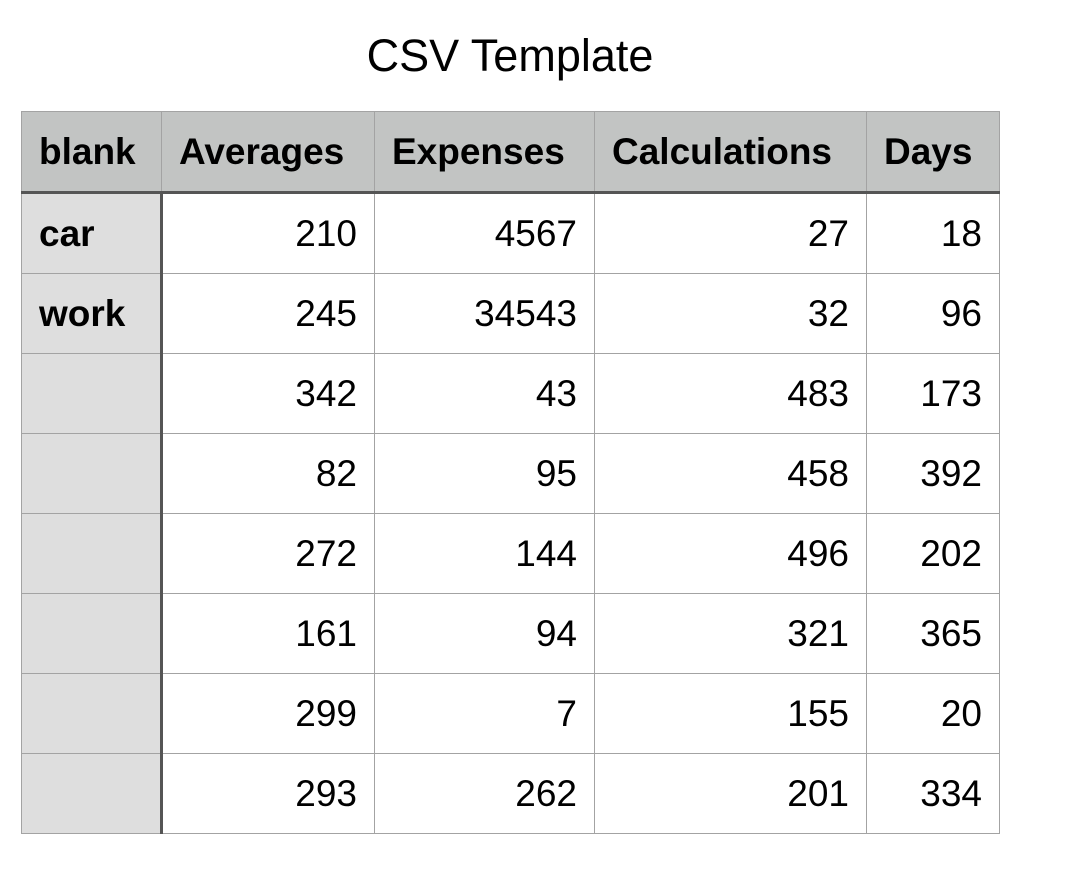 The width and height of the screenshot is (1066, 872). What do you see at coordinates (268, 713) in the screenshot?
I see `cell-averages: 299` at bounding box center [268, 713].